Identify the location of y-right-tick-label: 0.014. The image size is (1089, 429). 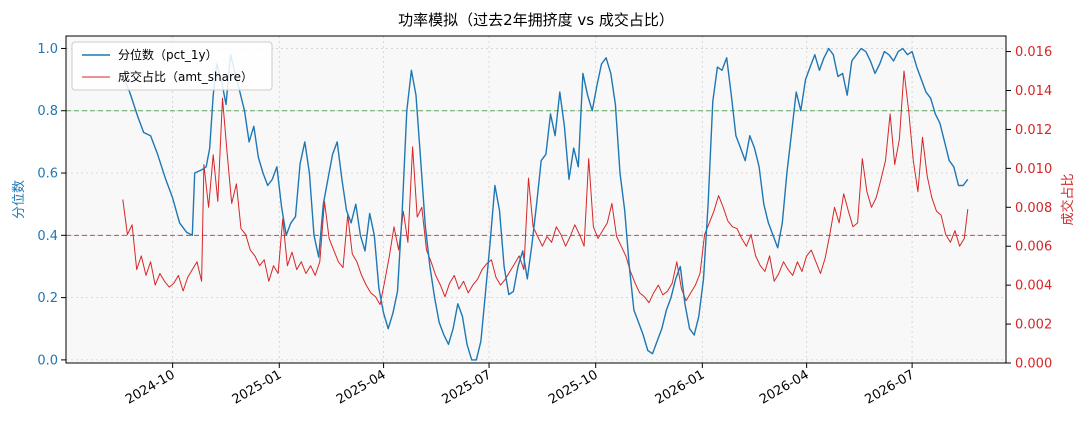
(1033, 91).